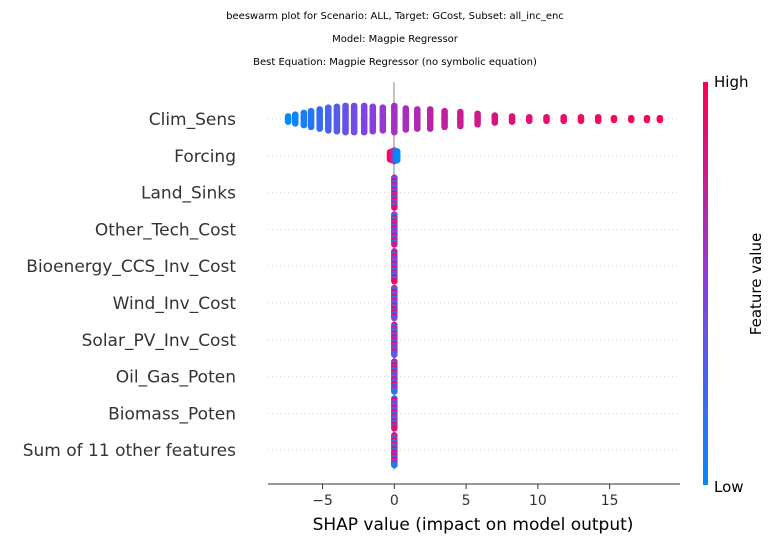 The height and width of the screenshot is (548, 776). I want to click on x-tick-label: −5, so click(322, 501).